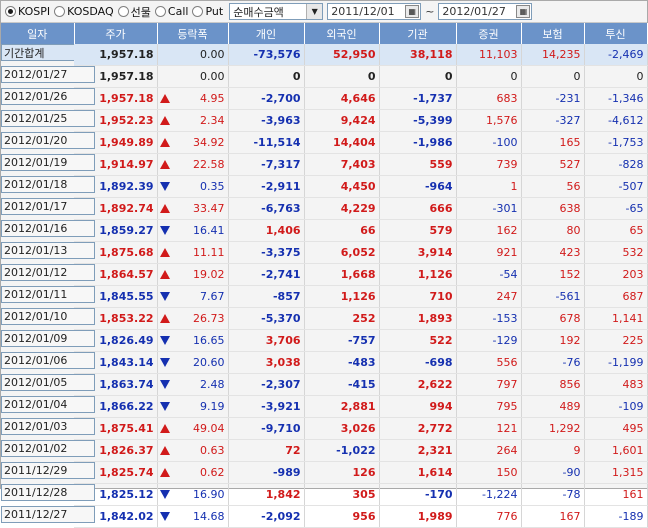  I want to click on cell-trust: 1,315, so click(616, 472).